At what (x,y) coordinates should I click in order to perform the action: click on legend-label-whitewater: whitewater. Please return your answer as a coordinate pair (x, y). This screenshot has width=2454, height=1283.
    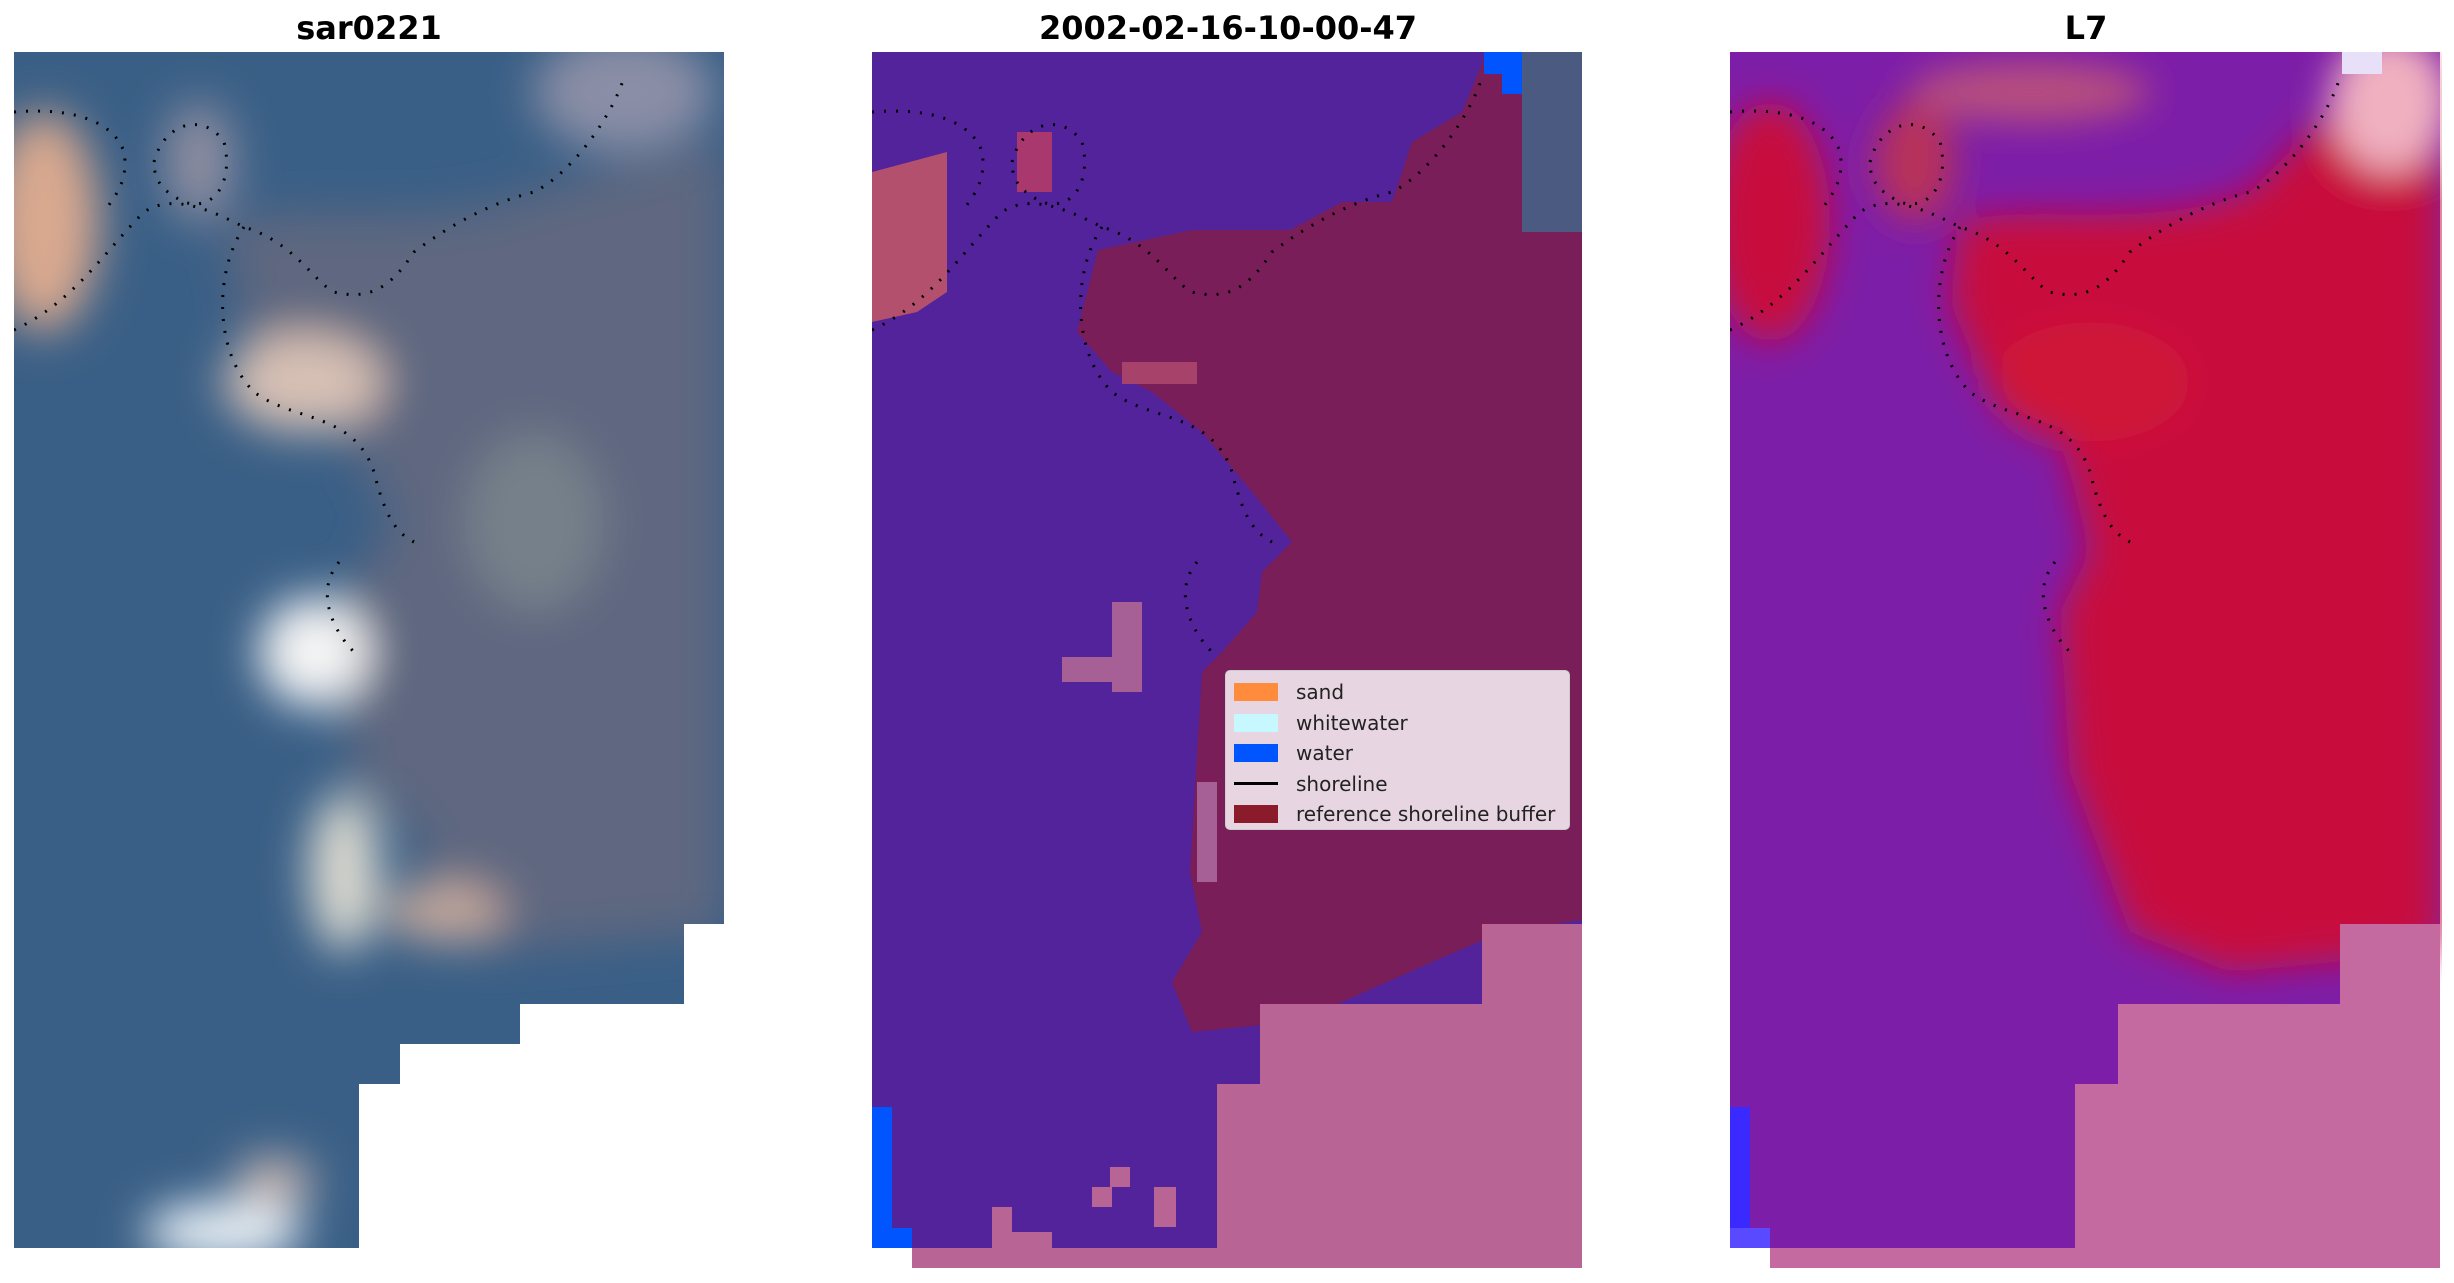
    Looking at the image, I should click on (1352, 722).